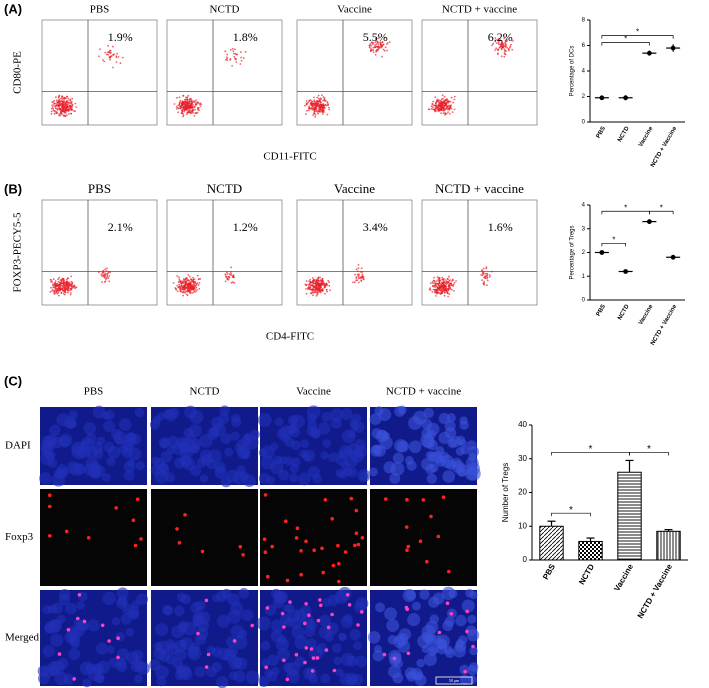 The image size is (709, 688). I want to click on y-tick-label: 0, so click(525, 559).